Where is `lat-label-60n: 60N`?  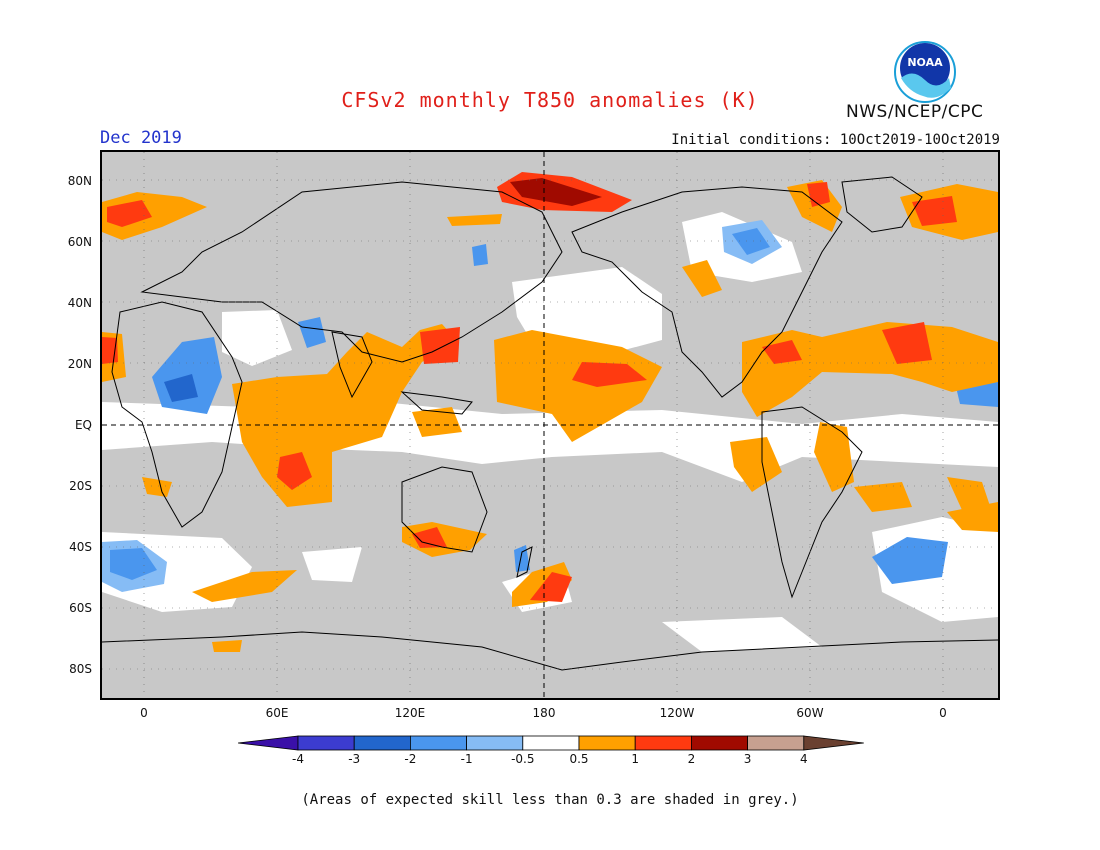 lat-label-60n: 60N is located at coordinates (79, 242).